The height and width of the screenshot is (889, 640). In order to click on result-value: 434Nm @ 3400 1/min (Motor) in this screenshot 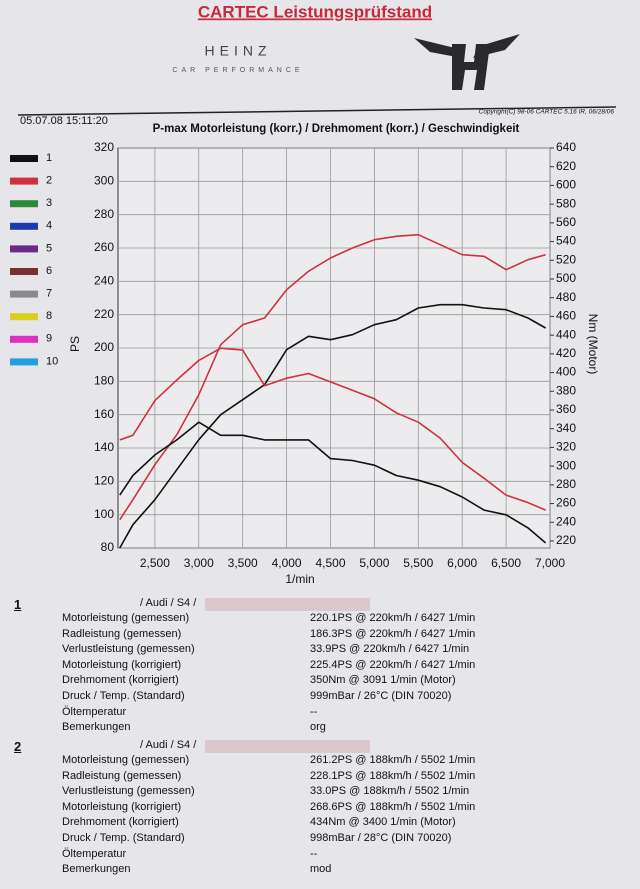, I will do `click(383, 822)`.